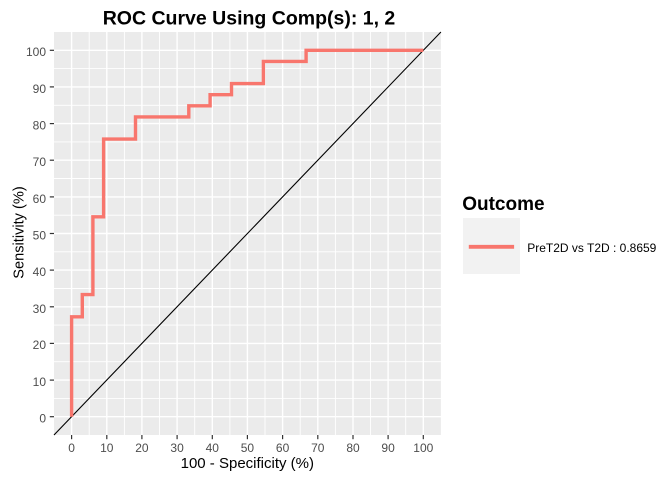 The width and height of the screenshot is (672, 480). What do you see at coordinates (249, 19) in the screenshot?
I see `svg-text: ROC Curve Using Comp(s): 1, 2` at bounding box center [249, 19].